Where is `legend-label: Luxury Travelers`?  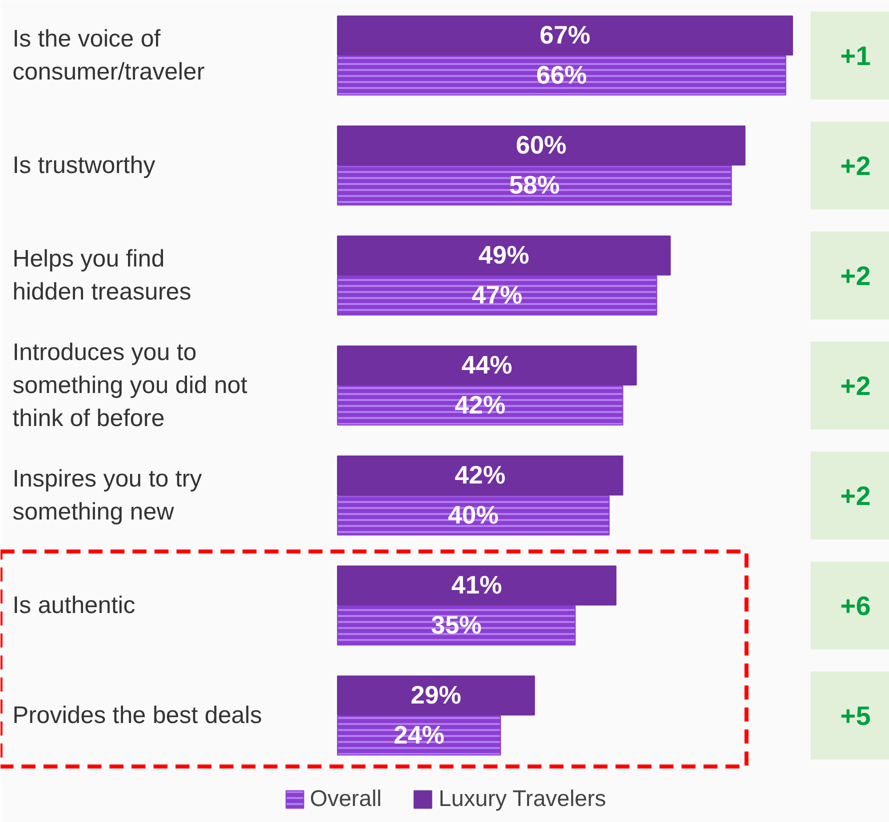
legend-label: Luxury Travelers is located at coordinates (522, 798).